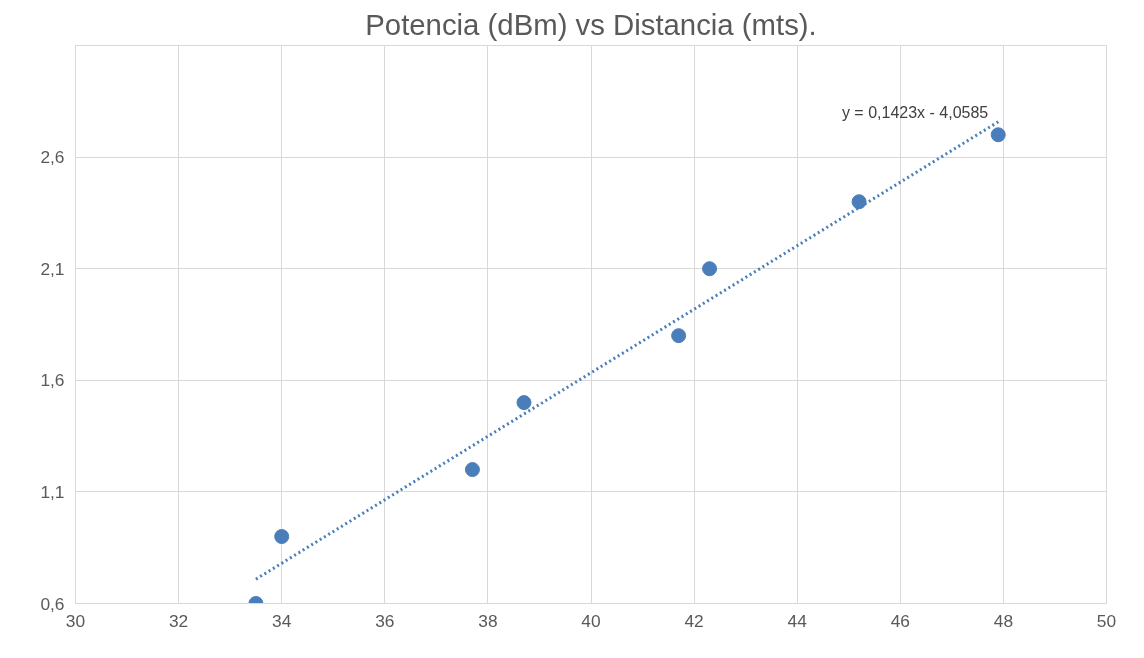 This screenshot has width=1144, height=658. I want to click on x-tick-label: 40, so click(591, 620).